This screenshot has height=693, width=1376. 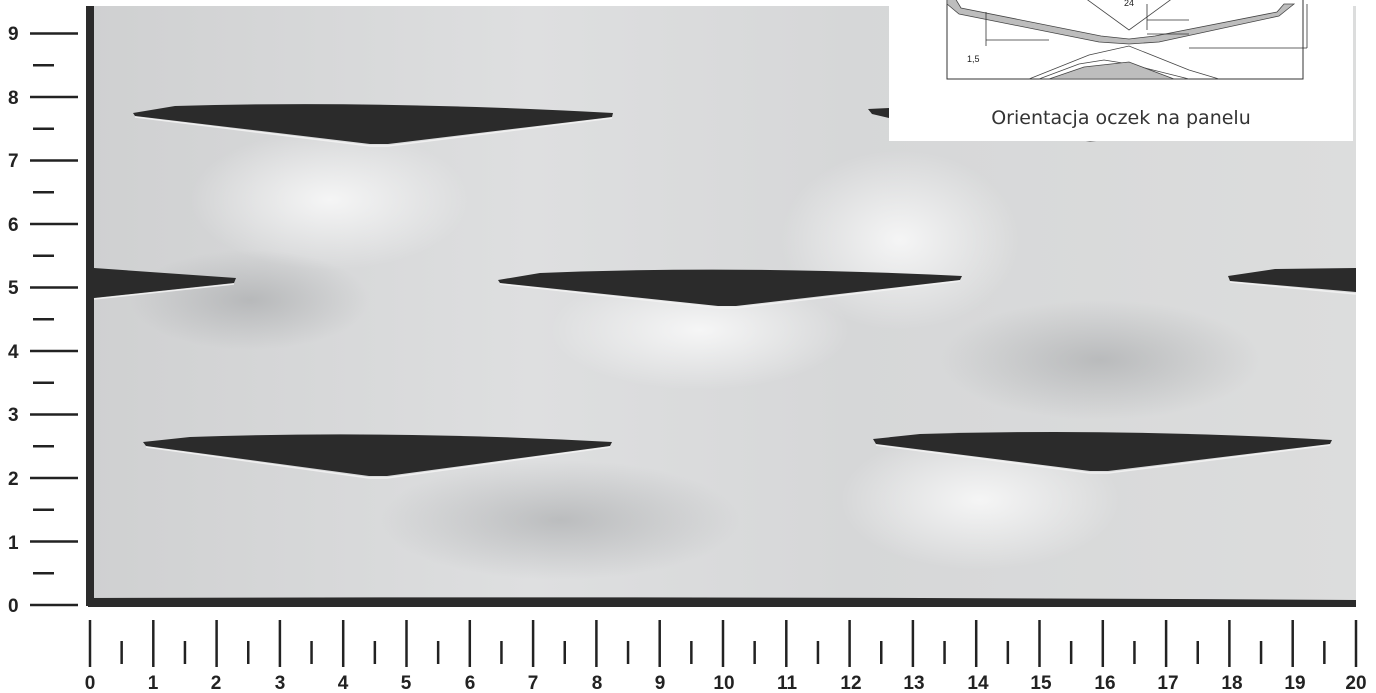 What do you see at coordinates (216, 683) in the screenshot?
I see `x-tick-label: 2` at bounding box center [216, 683].